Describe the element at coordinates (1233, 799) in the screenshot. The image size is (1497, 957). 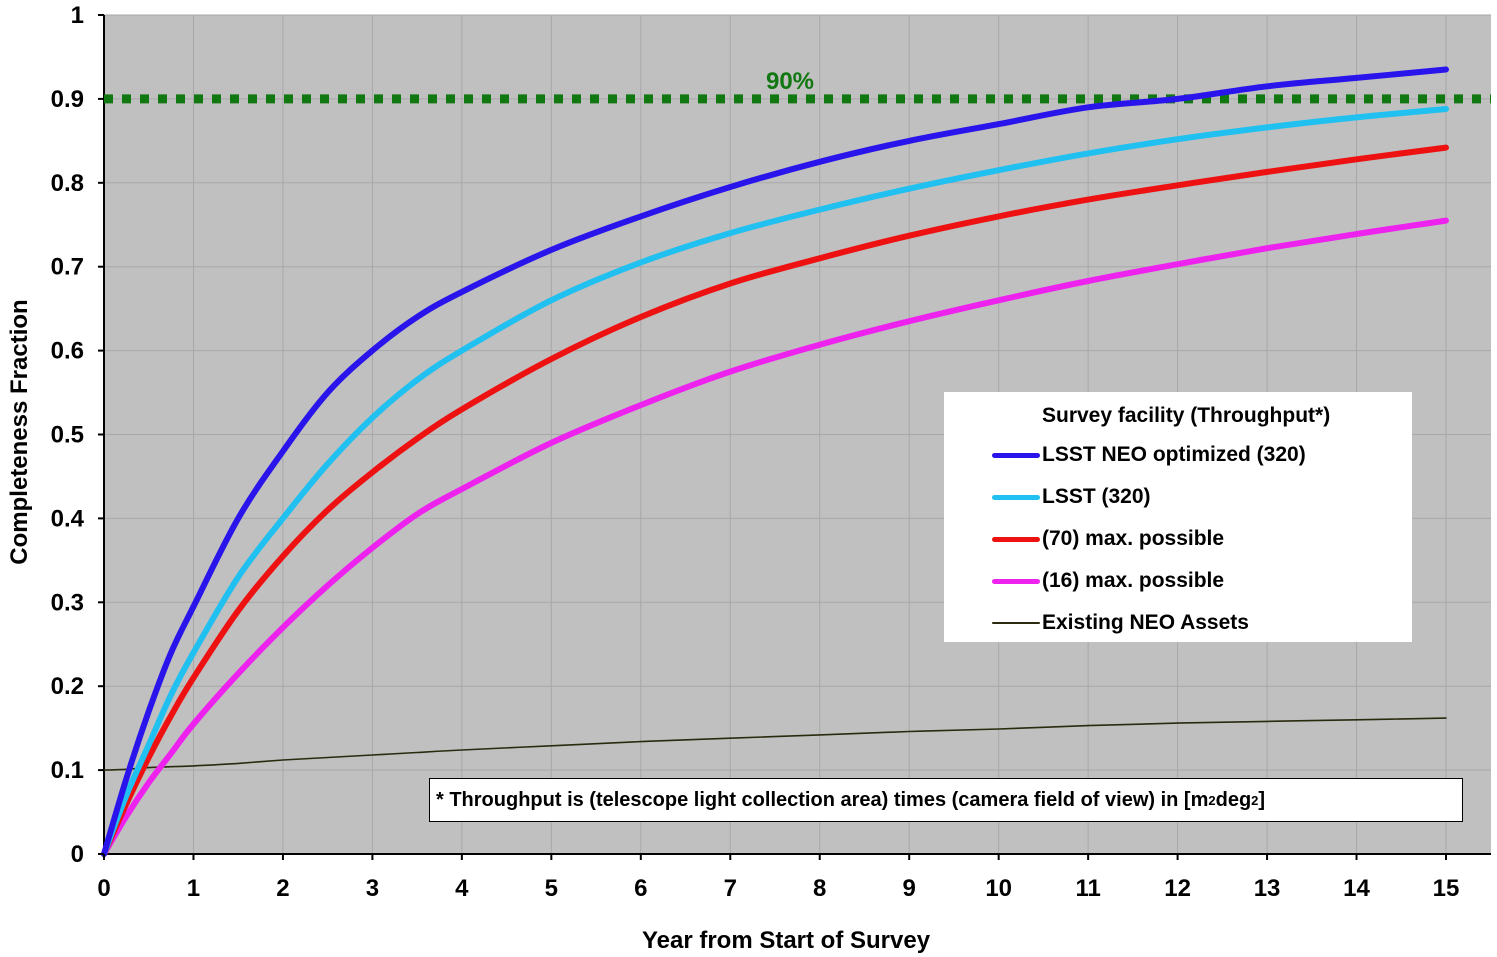
I see `note-text-middle: deg` at that location.